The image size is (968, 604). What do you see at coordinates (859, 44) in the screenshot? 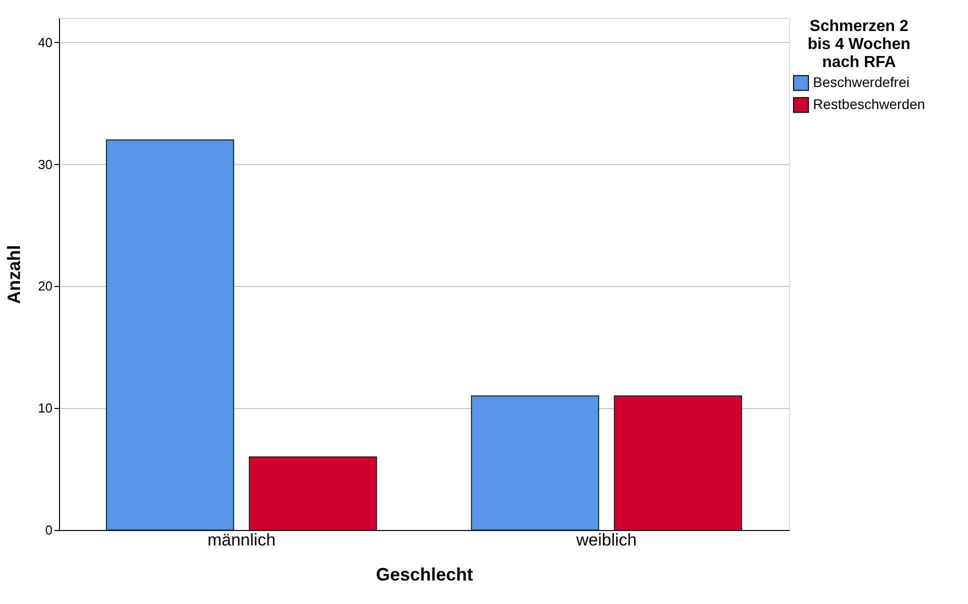
I see `legend-title: Schmerzen 2 bis 4 Wochen nach RFA` at bounding box center [859, 44].